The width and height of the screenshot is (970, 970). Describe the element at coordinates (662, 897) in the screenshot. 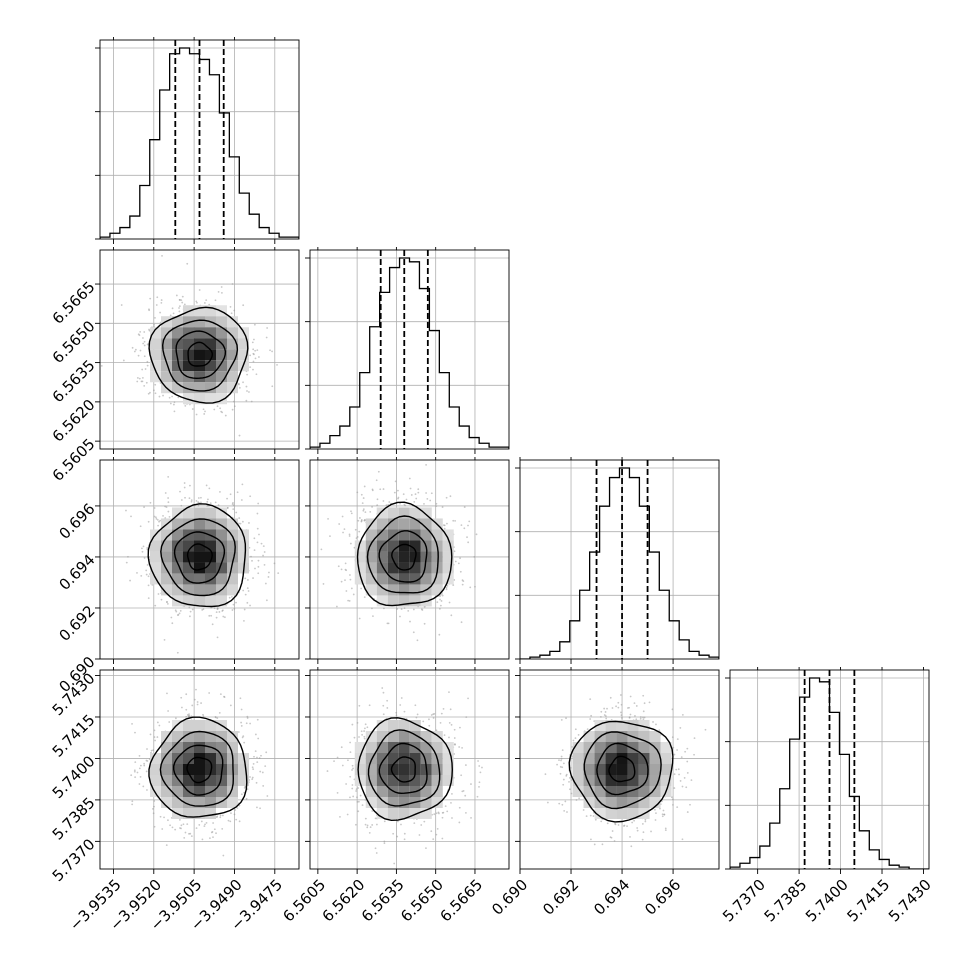

I see `x-tick-label: 0.696` at that location.